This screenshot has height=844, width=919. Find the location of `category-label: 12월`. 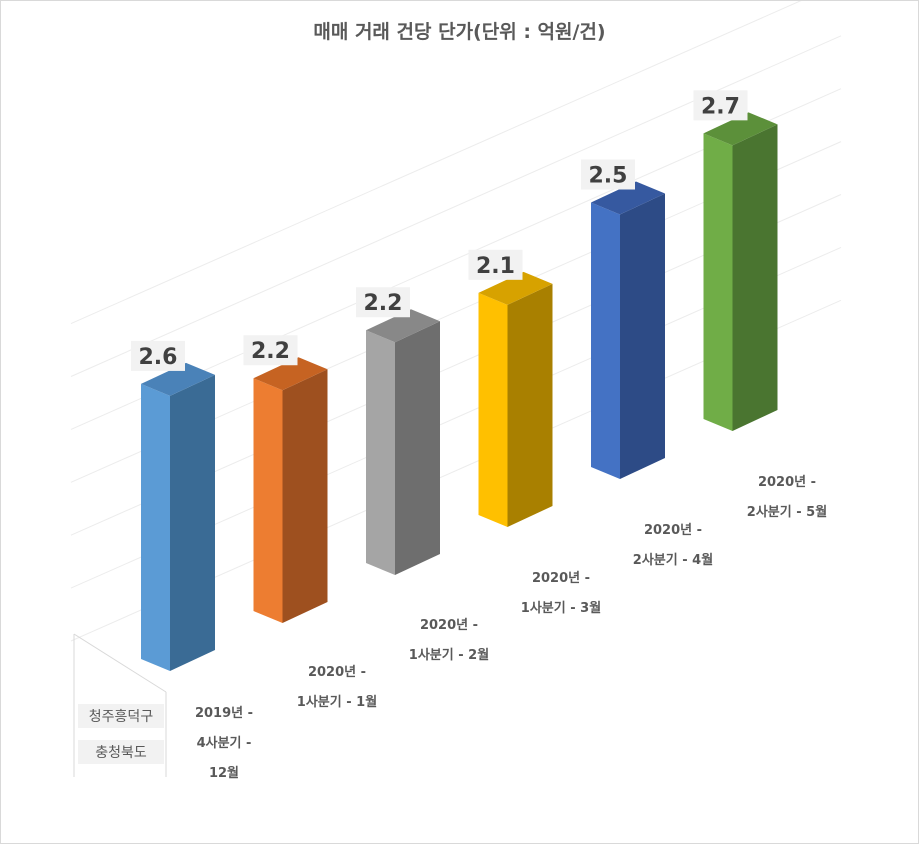

category-label: 12월 is located at coordinates (224, 773).